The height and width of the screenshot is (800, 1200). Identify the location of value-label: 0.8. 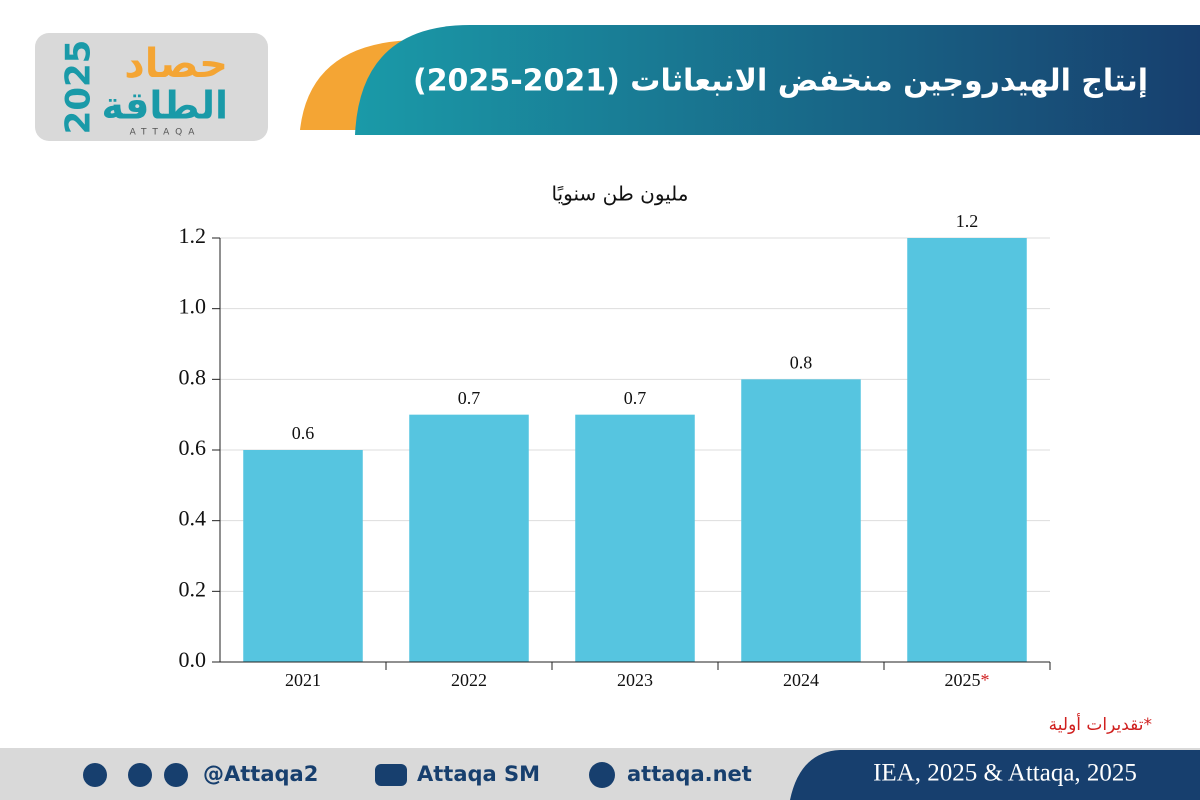
(801, 362).